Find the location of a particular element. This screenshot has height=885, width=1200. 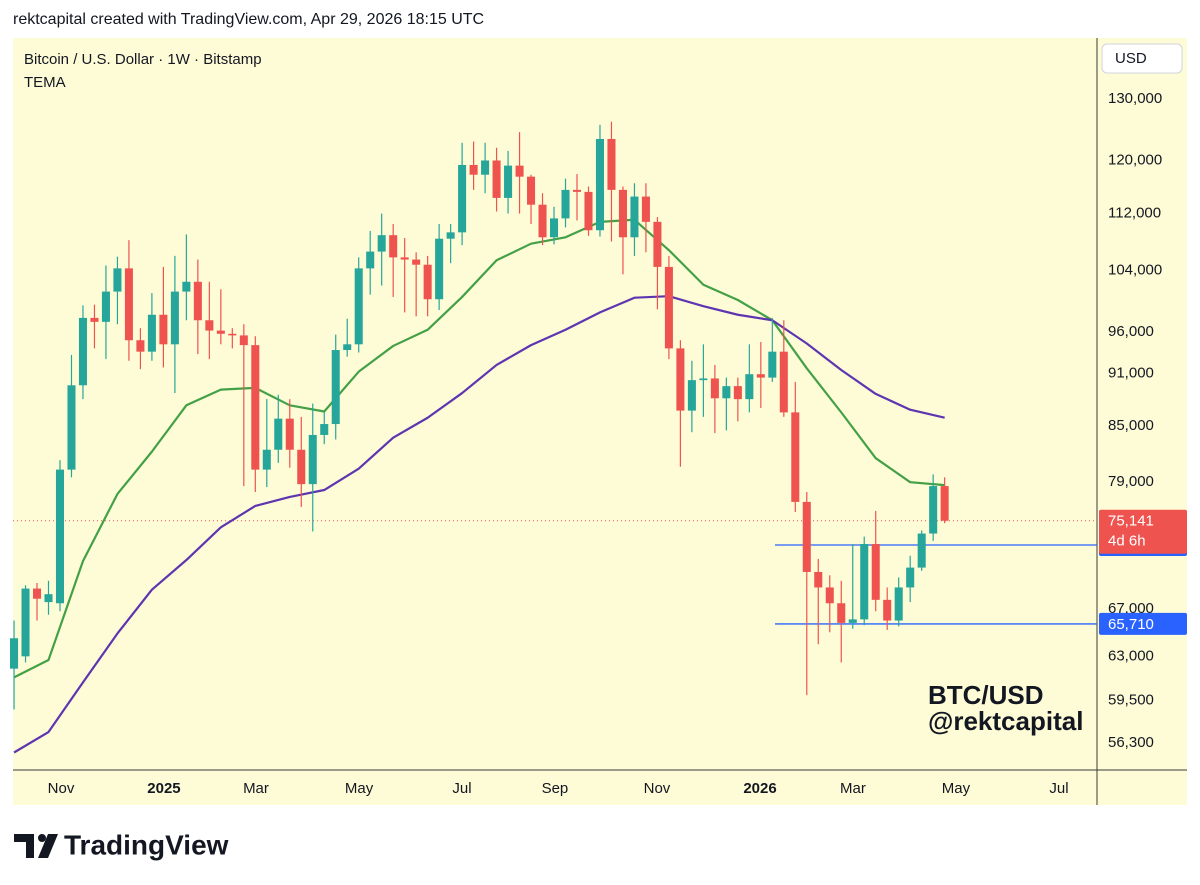

y-tick-label: 104,000 is located at coordinates (1135, 270).